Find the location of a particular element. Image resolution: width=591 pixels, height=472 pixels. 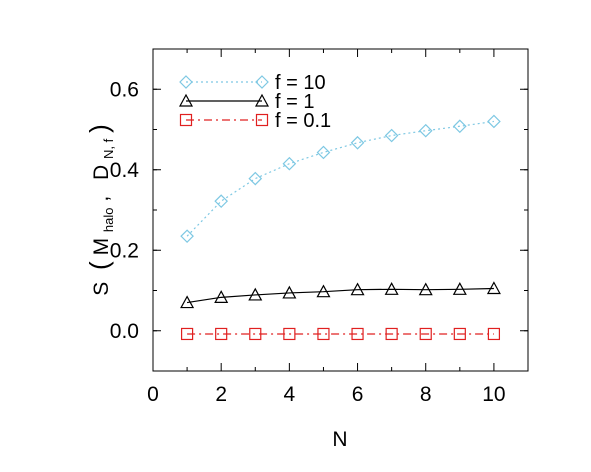

y-tick-label: 0.0 is located at coordinates (124, 331).